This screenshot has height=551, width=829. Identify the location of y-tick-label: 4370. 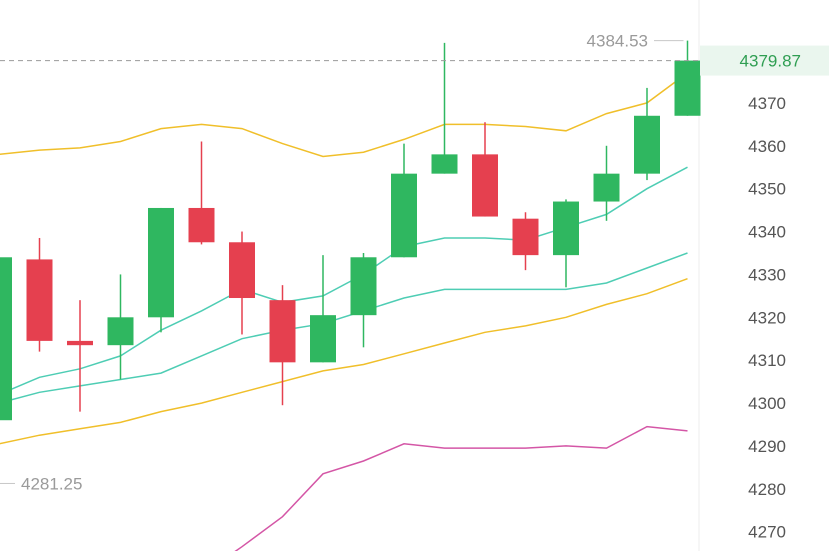
(767, 103).